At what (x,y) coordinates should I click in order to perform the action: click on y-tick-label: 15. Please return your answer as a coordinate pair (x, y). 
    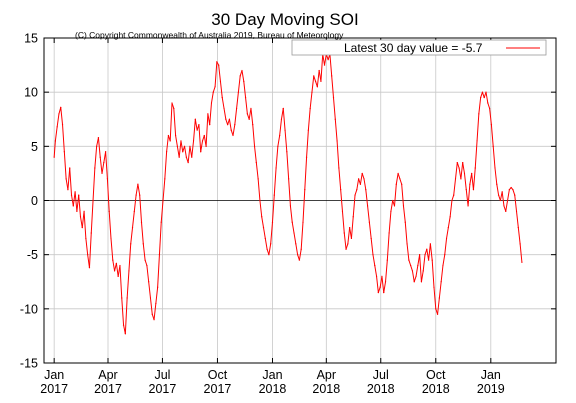
    Looking at the image, I should click on (31, 39).